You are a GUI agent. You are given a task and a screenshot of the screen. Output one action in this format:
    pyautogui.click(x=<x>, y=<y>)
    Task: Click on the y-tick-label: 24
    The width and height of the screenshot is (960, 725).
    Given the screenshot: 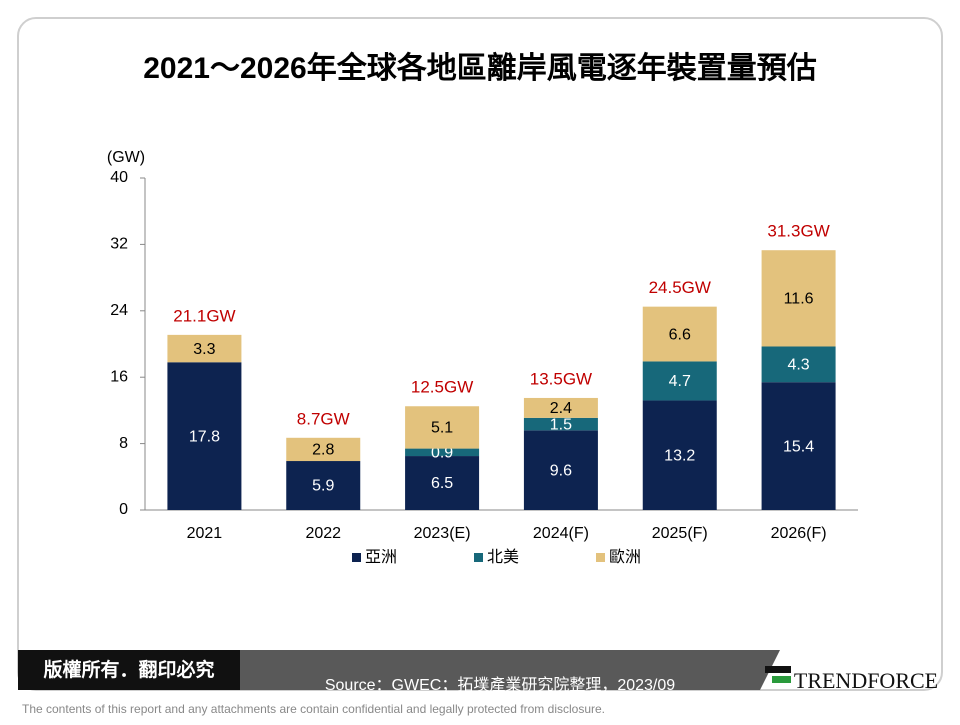 What is the action you would take?
    pyautogui.click(x=119, y=310)
    